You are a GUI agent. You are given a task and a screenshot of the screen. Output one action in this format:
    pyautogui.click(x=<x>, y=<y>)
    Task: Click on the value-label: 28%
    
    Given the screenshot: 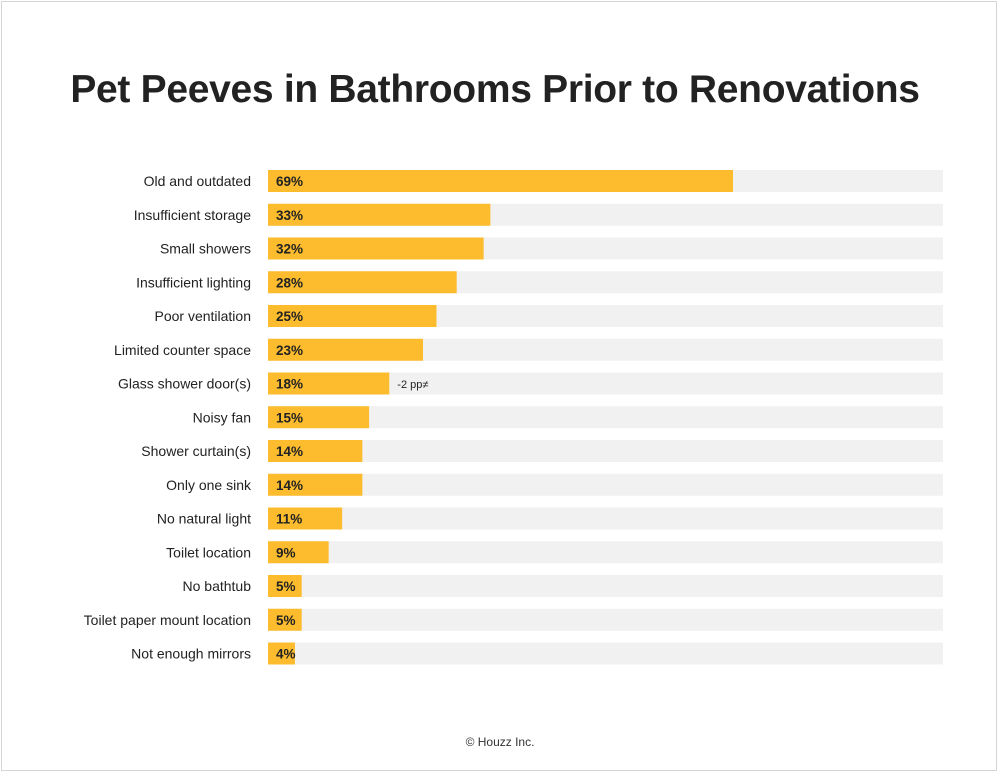 What is the action you would take?
    pyautogui.click(x=289, y=282)
    